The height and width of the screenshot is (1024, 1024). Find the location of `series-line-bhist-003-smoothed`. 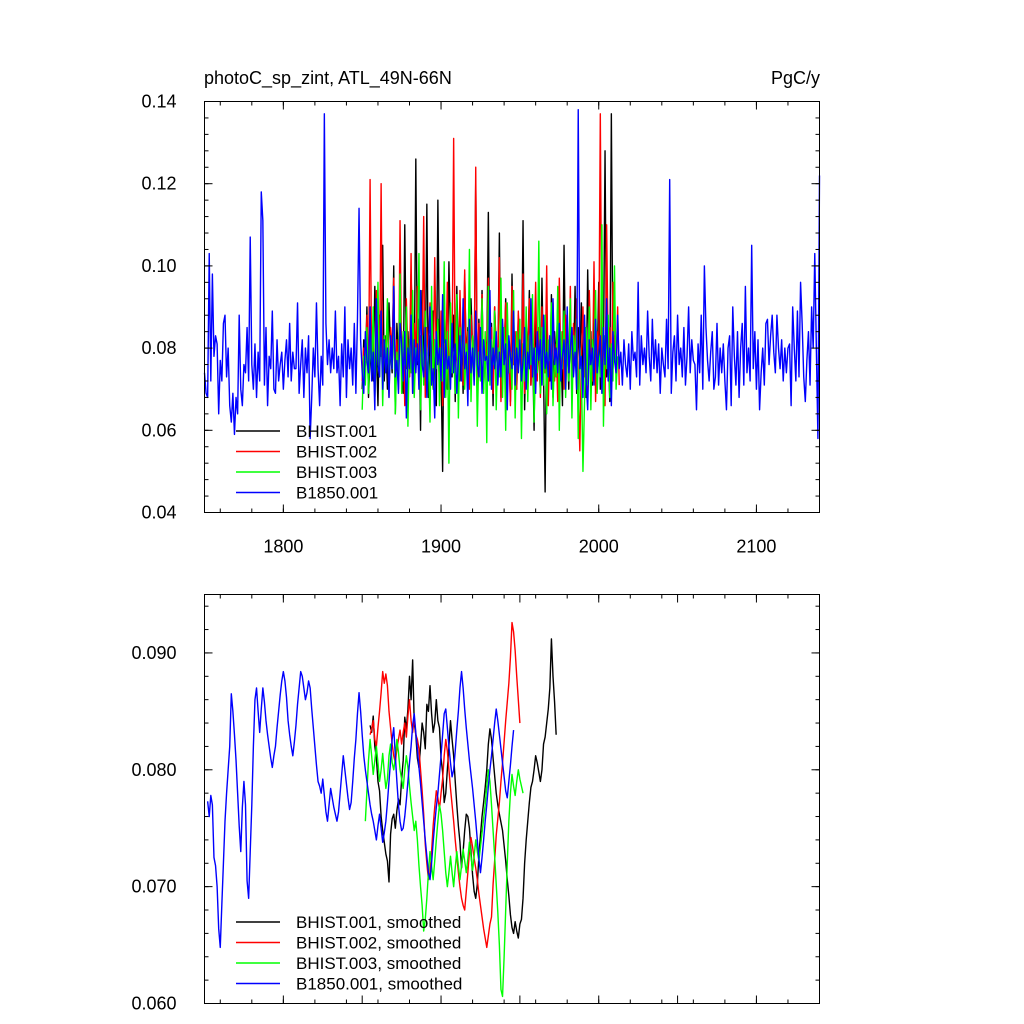

series-line-bhist-003-smoothed is located at coordinates (444, 868).